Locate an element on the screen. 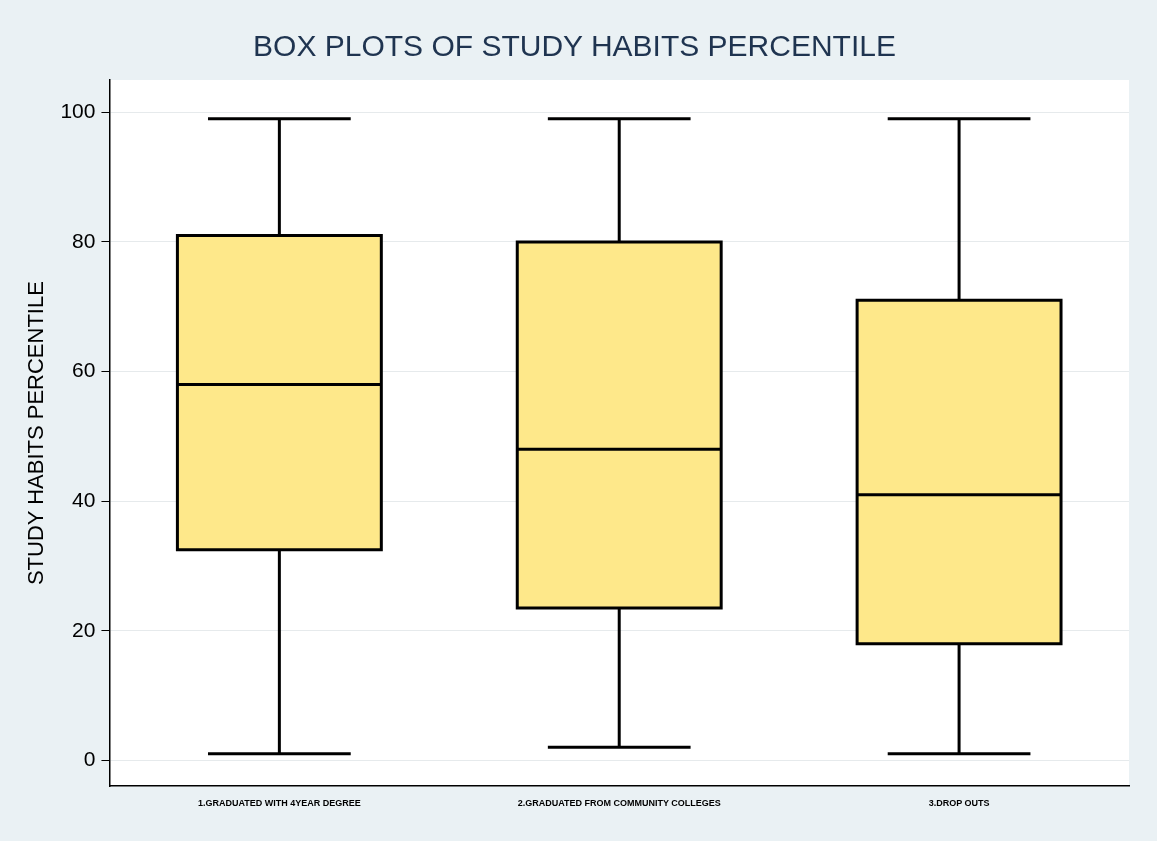 The image size is (1157, 841). y-tick-label: 100 is located at coordinates (78, 111).